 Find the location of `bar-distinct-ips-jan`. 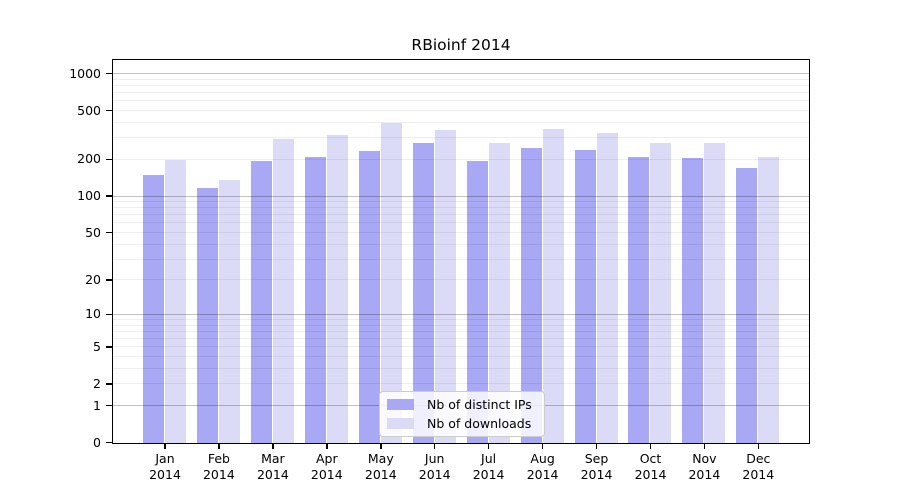

bar-distinct-ips-jan is located at coordinates (153, 309).